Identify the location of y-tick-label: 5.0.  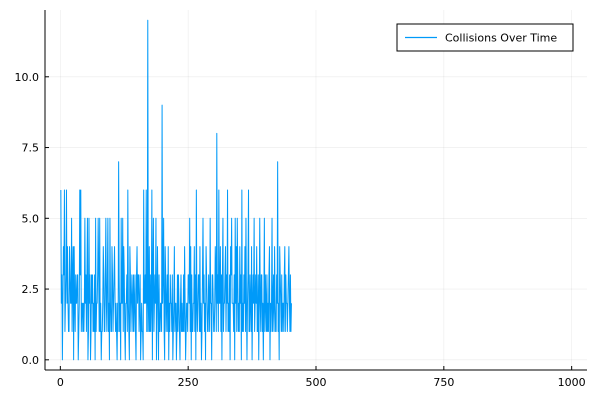
(31, 218).